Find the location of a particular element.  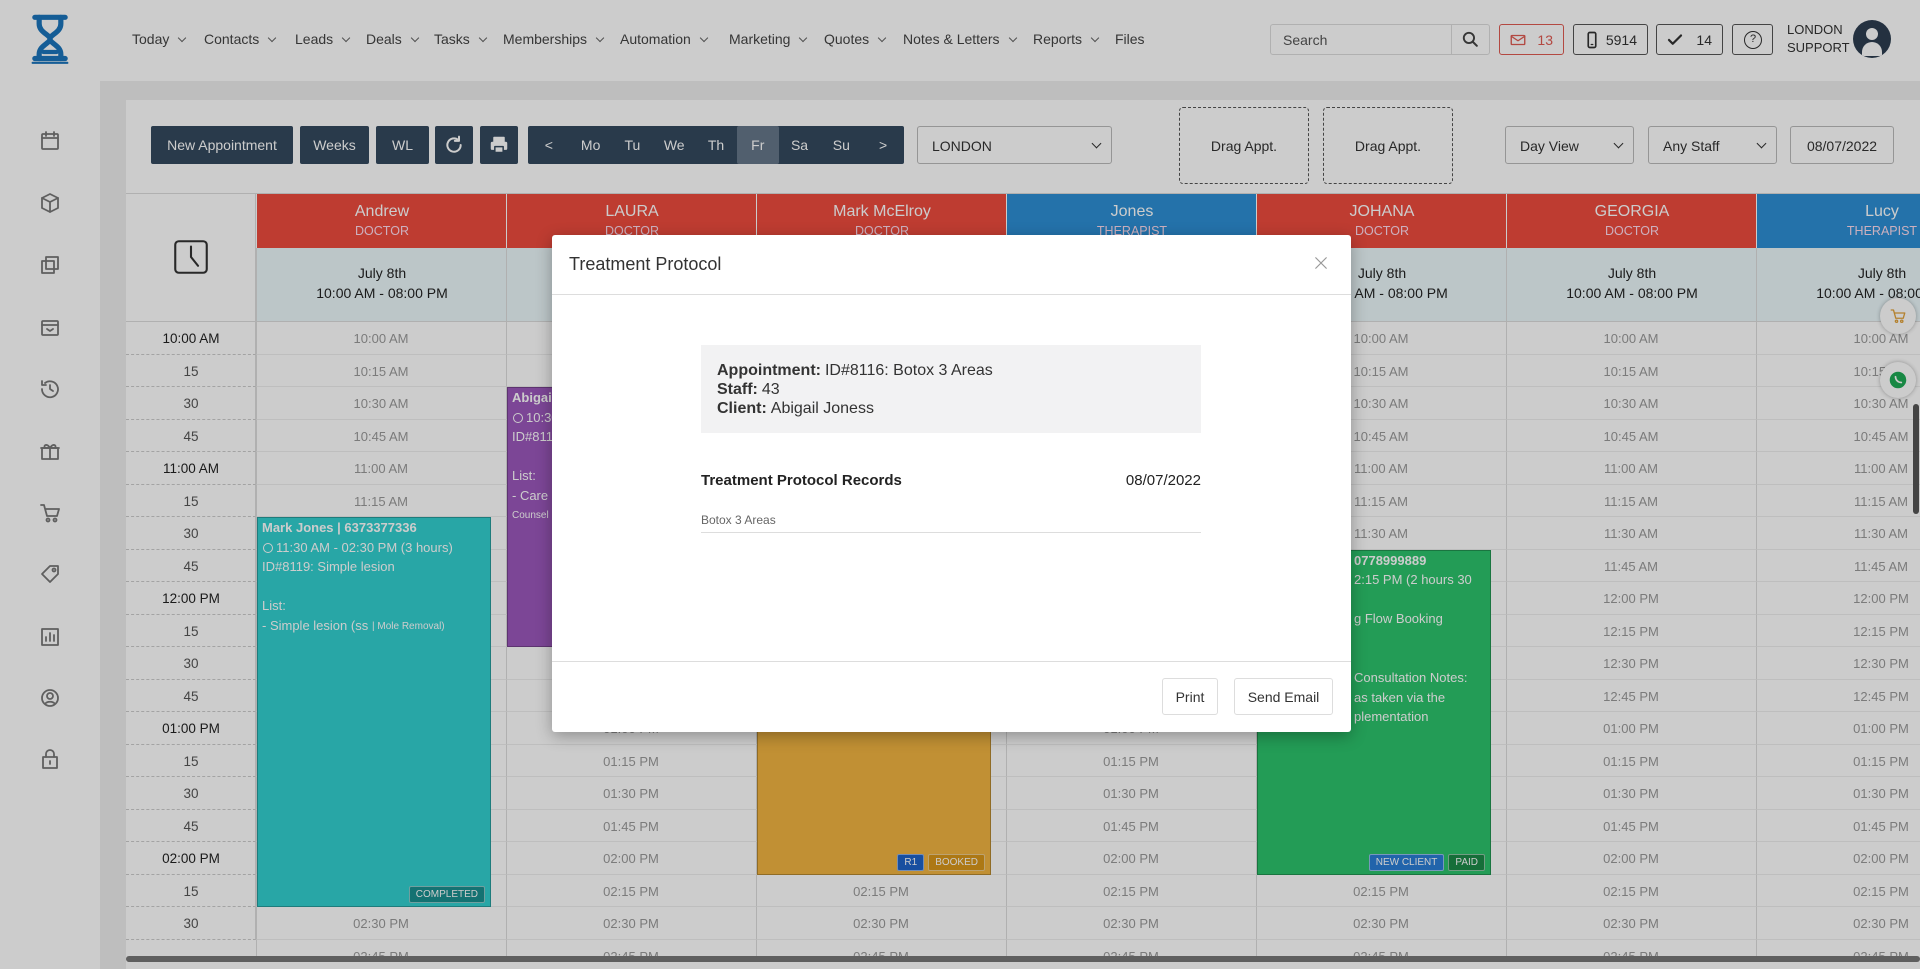

record-item: Botox 3 Areas is located at coordinates (738, 520).